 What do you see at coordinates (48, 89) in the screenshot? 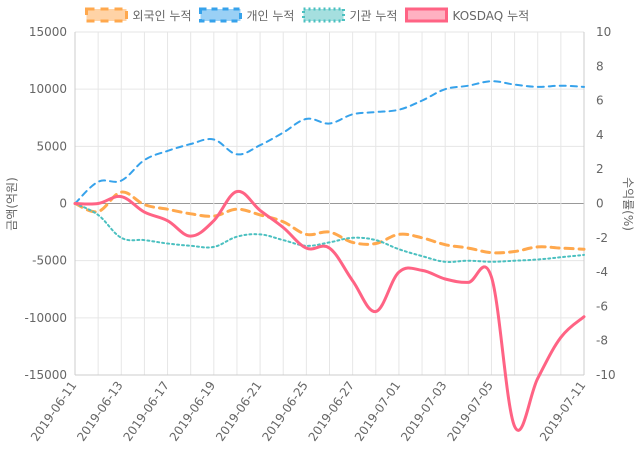
I see `y-left-tick-label: 10000` at bounding box center [48, 89].